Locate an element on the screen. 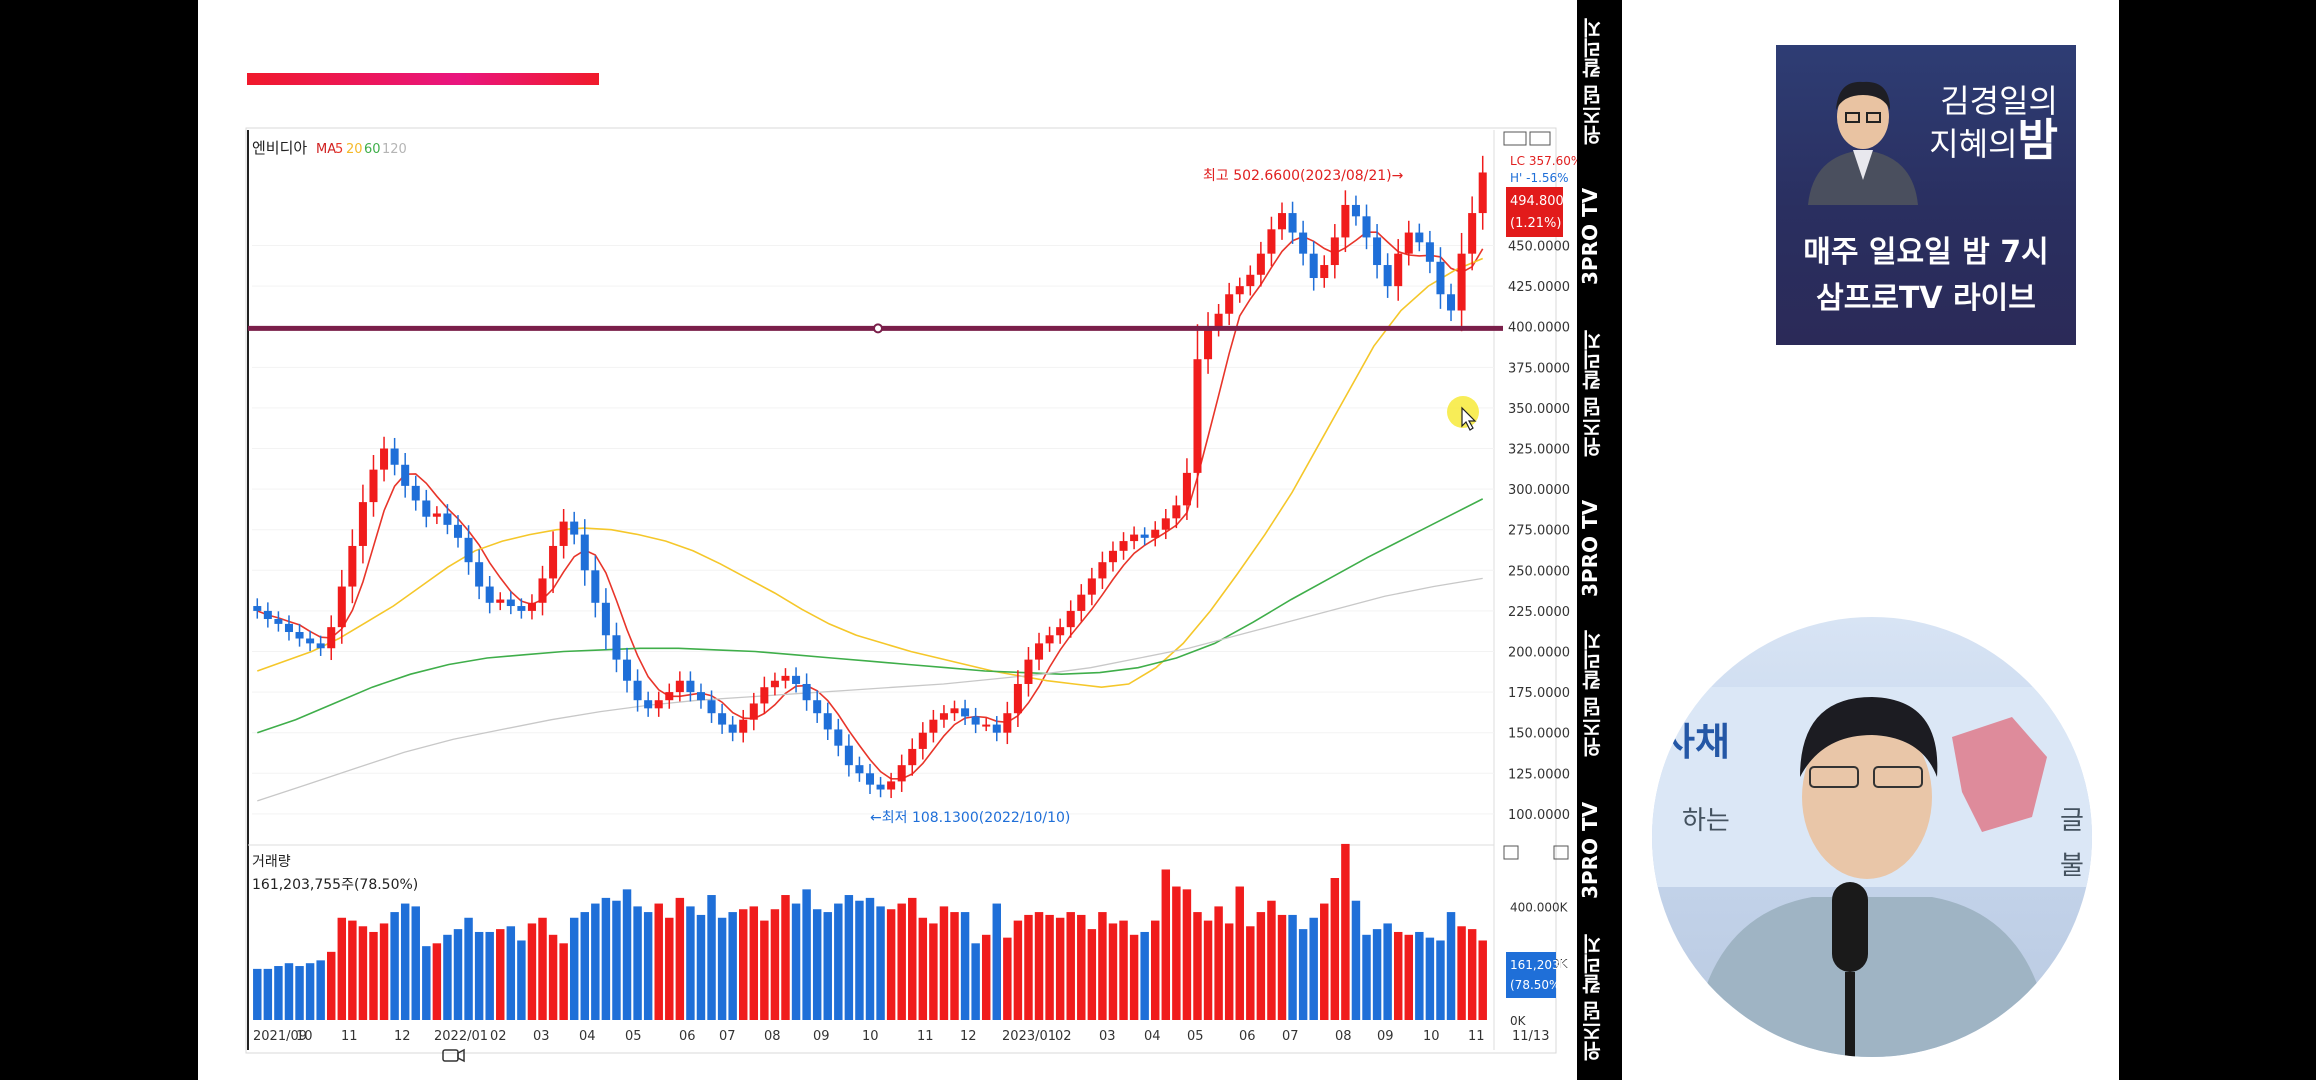 This screenshot has height=1080, width=2316. panel-close-icon is located at coordinates (1540, 138).